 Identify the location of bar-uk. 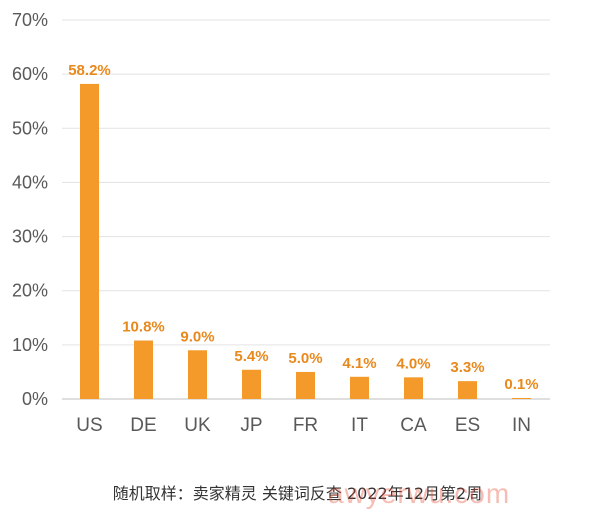
(197, 374).